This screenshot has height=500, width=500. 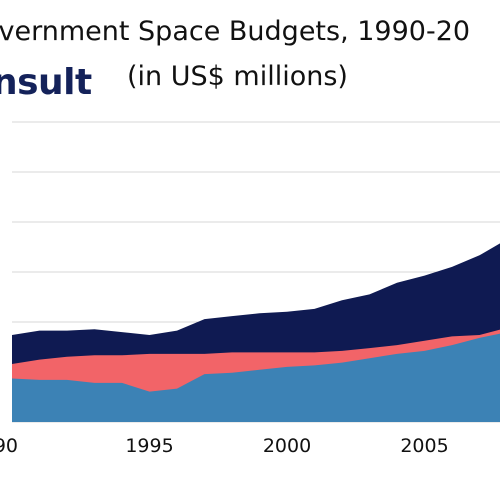 What do you see at coordinates (424, 446) in the screenshot?
I see `x-tick-label: 2005` at bounding box center [424, 446].